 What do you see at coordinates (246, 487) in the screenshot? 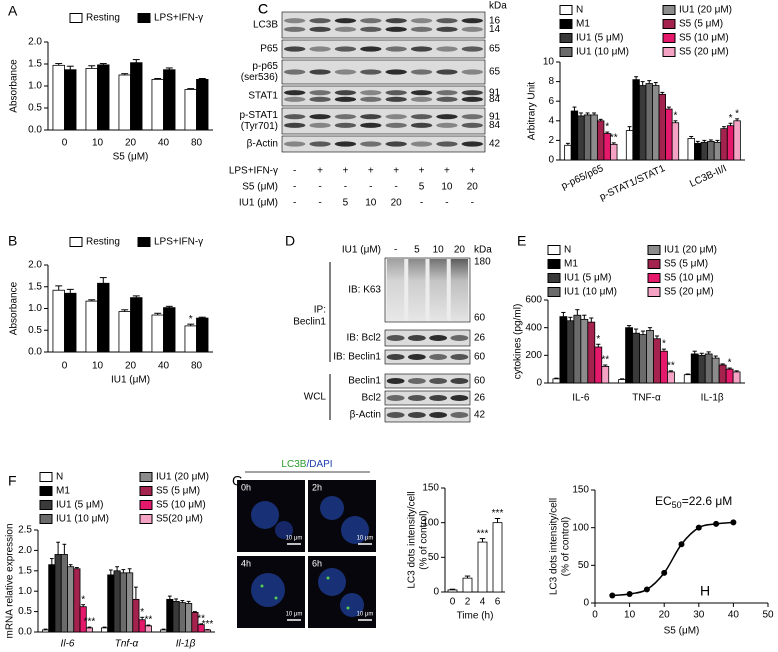
I see `frame-label: 0h` at bounding box center [246, 487].